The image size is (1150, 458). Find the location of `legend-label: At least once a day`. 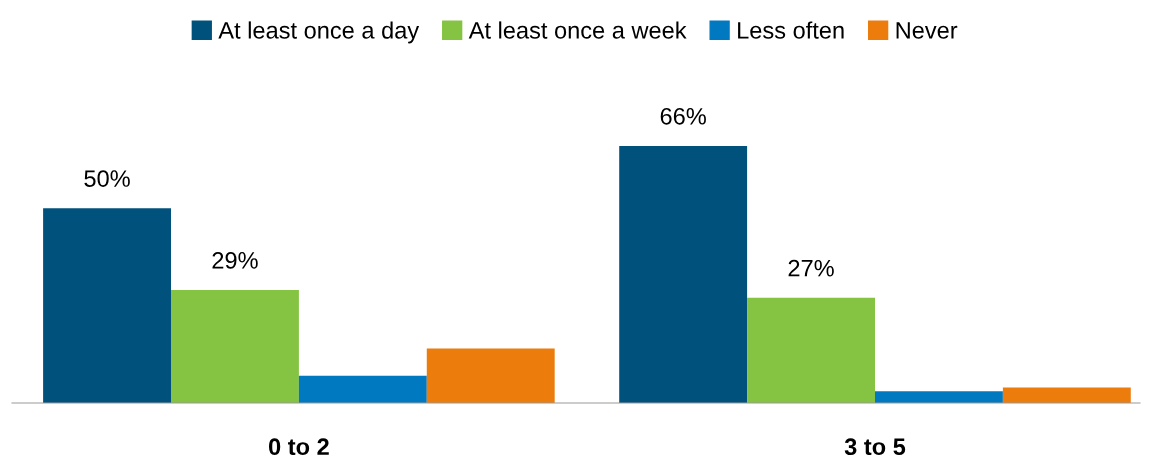

legend-label: At least once a day is located at coordinates (319, 32).